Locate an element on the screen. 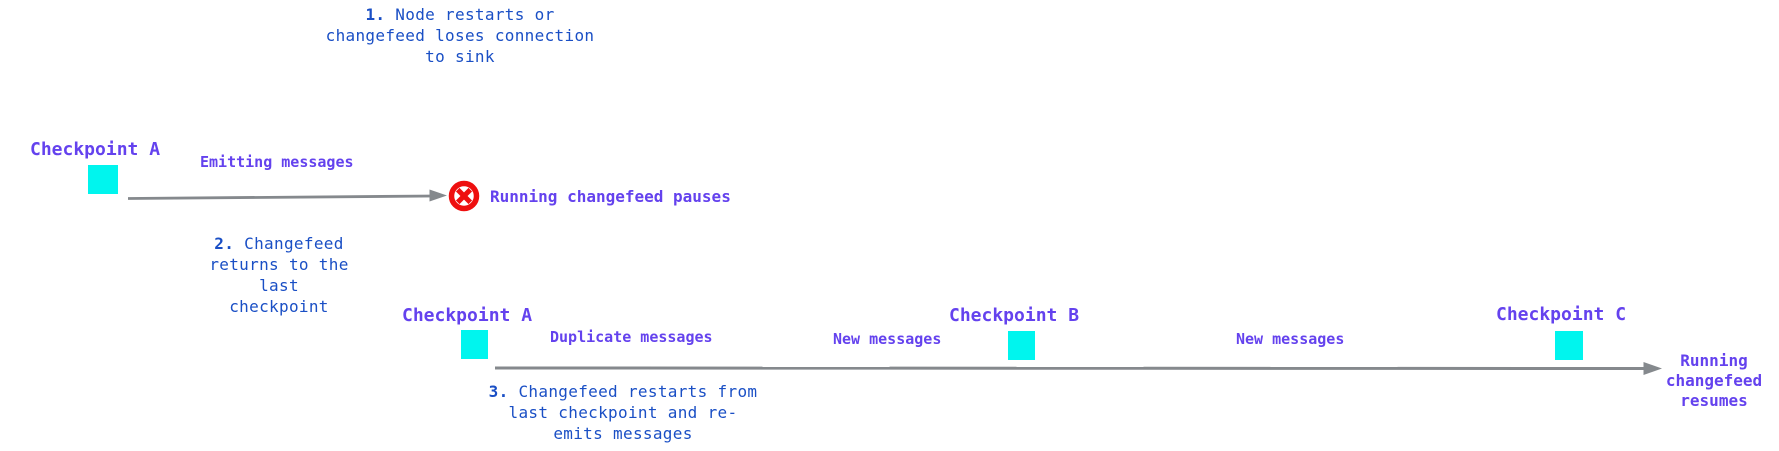  emitting-arrow is located at coordinates (287, 195).